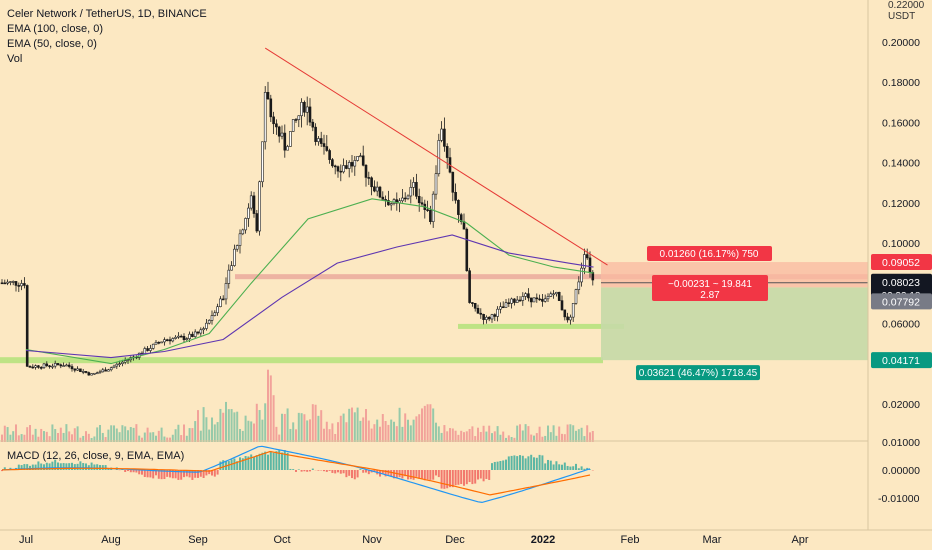 This screenshot has height=550, width=932. What do you see at coordinates (710, 284) in the screenshot?
I see `pnl-line1: −0.00231 ~ 19.841` at bounding box center [710, 284].